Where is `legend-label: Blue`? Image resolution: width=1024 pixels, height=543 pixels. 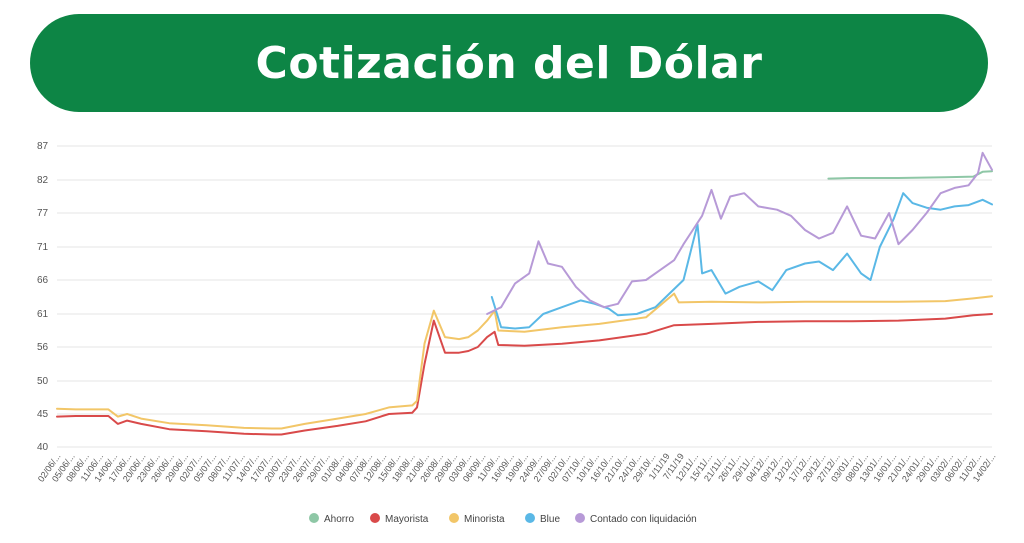 legend-label: Blue is located at coordinates (550, 519).